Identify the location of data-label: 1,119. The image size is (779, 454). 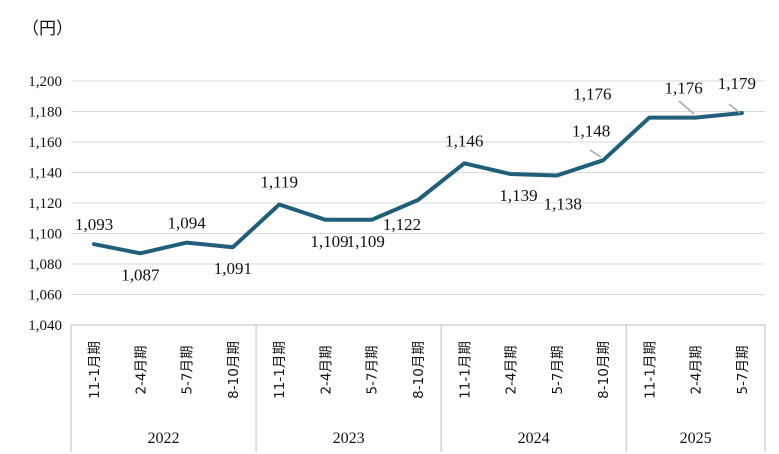
(279, 182).